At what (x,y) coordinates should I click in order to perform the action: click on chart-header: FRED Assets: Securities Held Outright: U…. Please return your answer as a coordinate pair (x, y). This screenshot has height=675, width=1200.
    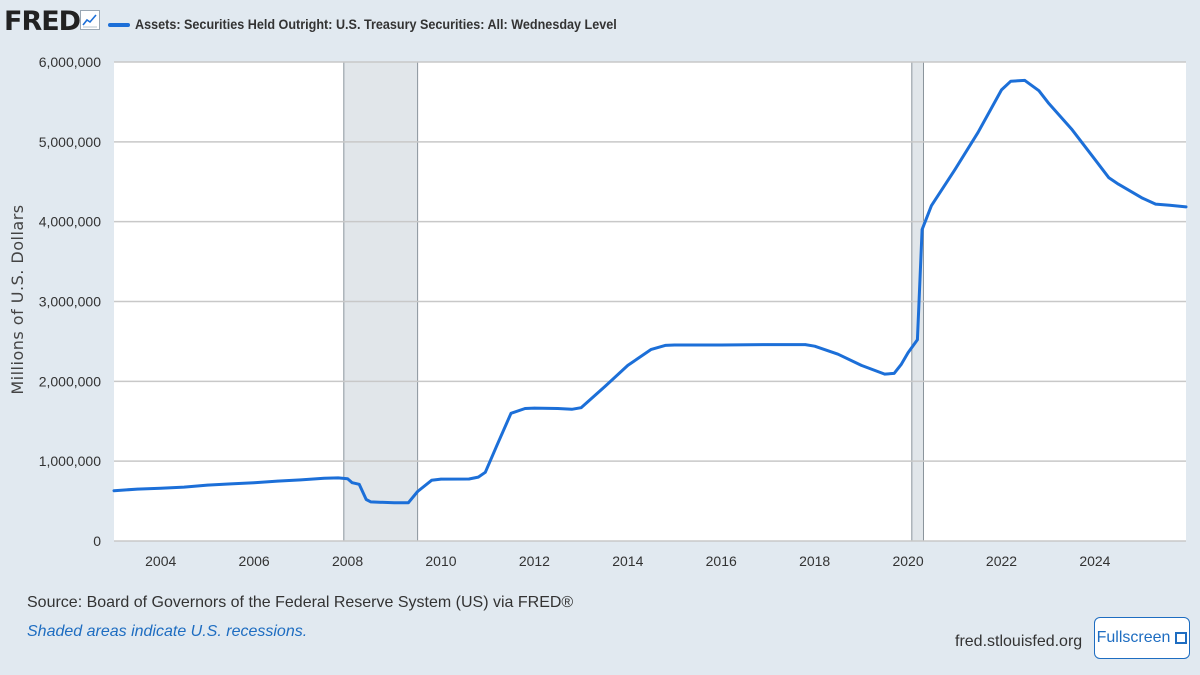
    Looking at the image, I should click on (600, 25).